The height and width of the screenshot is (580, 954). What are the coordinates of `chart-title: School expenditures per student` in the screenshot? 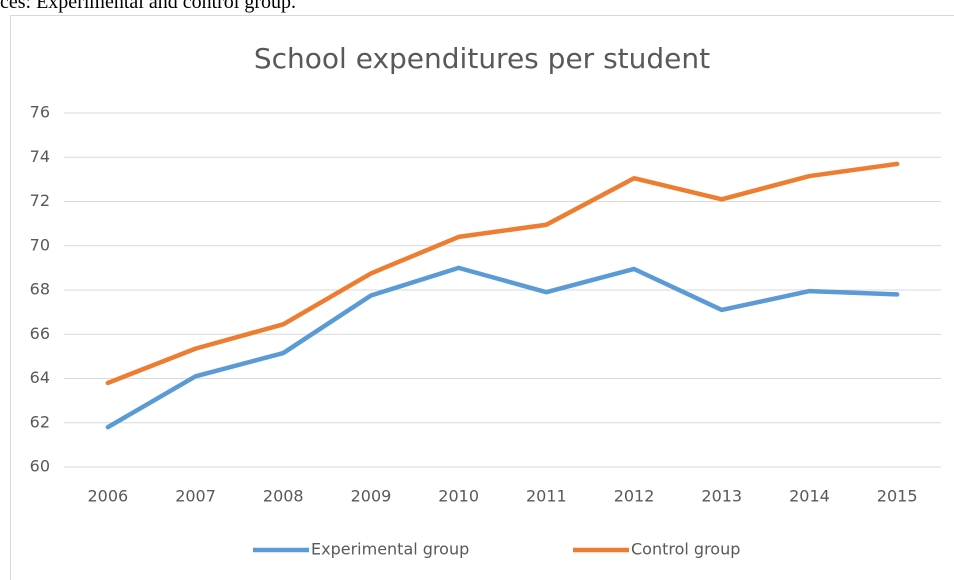 It's located at (482, 58).